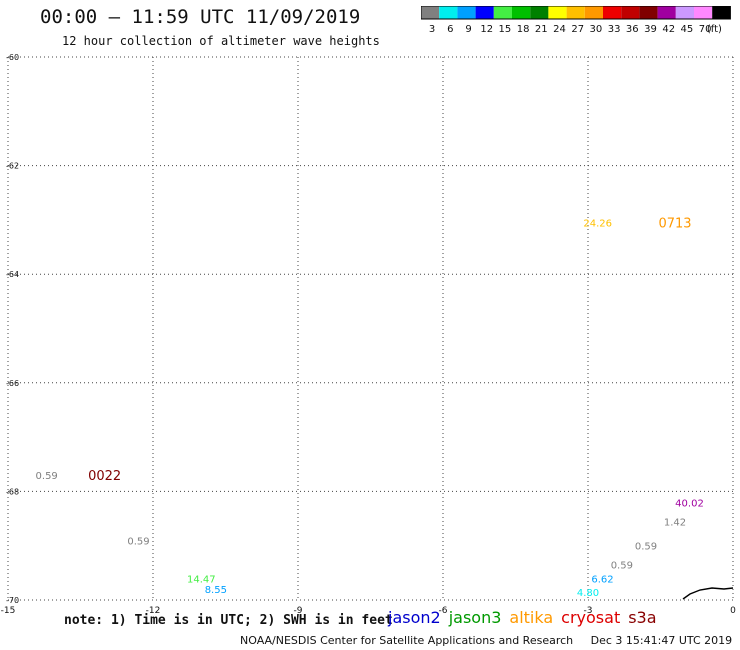  Describe the element at coordinates (468, 29) in the screenshot. I see `color-label: 9` at that location.